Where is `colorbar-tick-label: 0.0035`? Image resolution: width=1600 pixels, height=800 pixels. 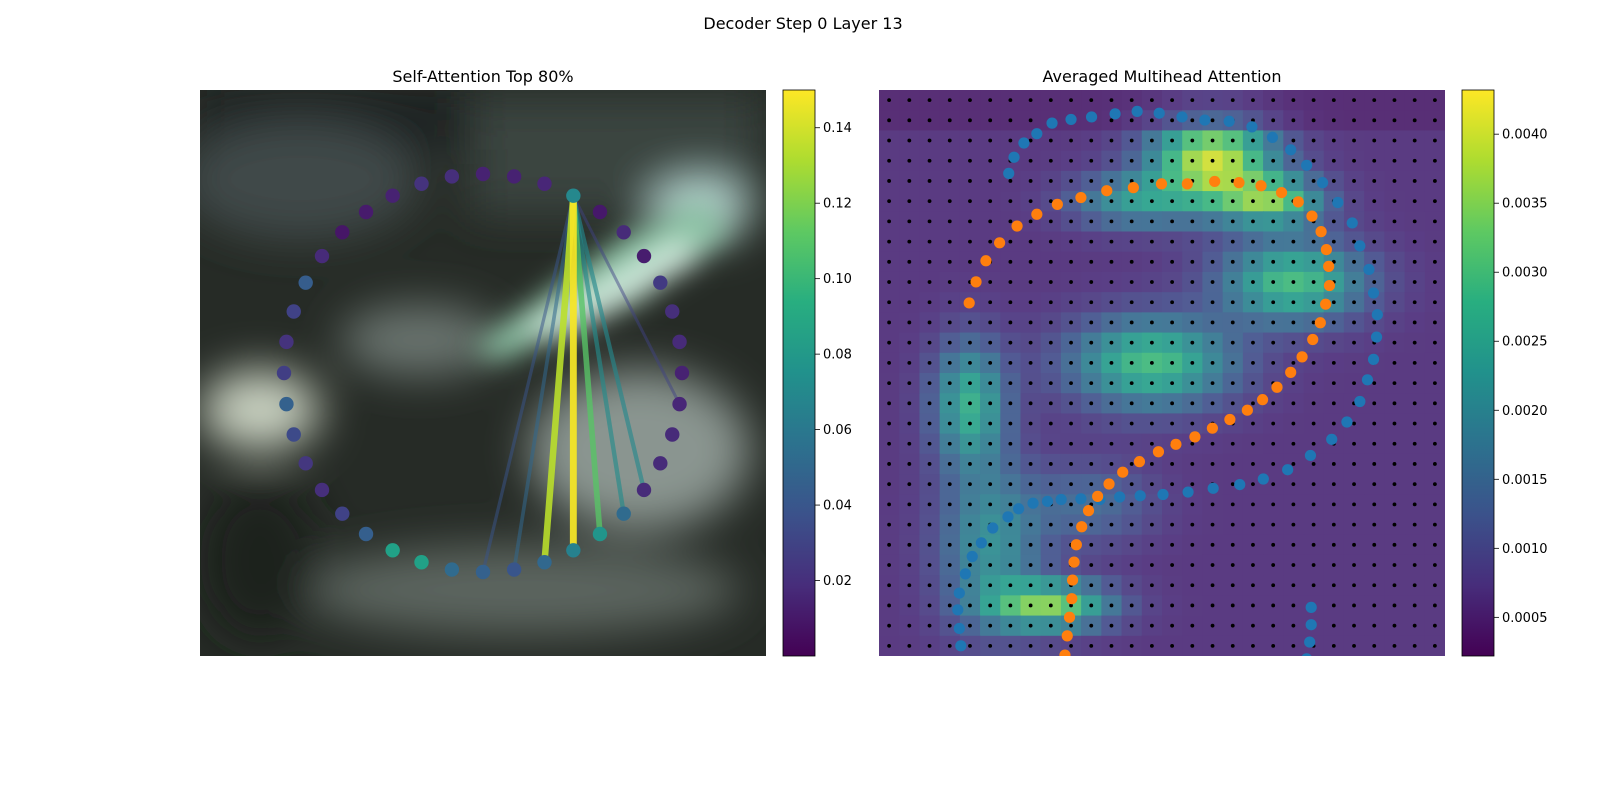 colorbar-tick-label: 0.0035 is located at coordinates (1525, 204).